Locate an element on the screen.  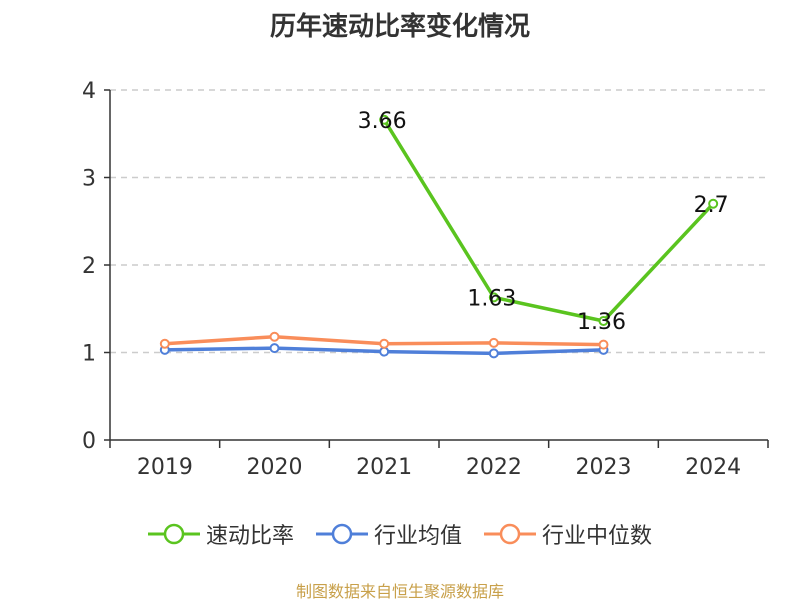
legend-label: 行业中位数 is located at coordinates (597, 536).